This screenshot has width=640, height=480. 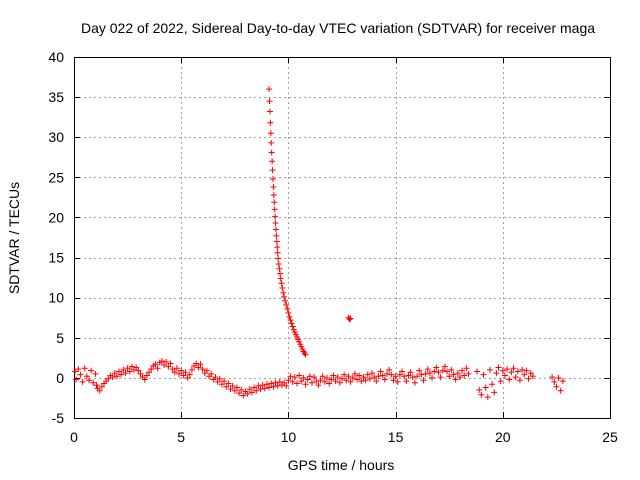 I want to click on y-tick-label: 5, so click(x=60, y=338).